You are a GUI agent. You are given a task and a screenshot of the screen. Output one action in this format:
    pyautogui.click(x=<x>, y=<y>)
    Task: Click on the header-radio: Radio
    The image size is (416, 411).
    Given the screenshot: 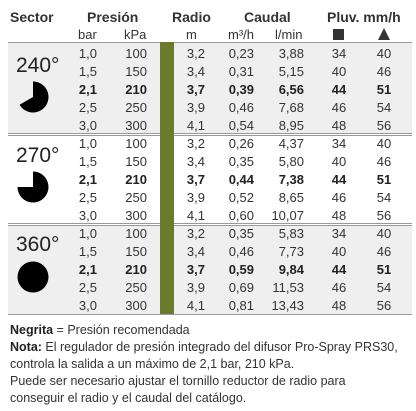 What is the action you would take?
    pyautogui.click(x=191, y=17)
    